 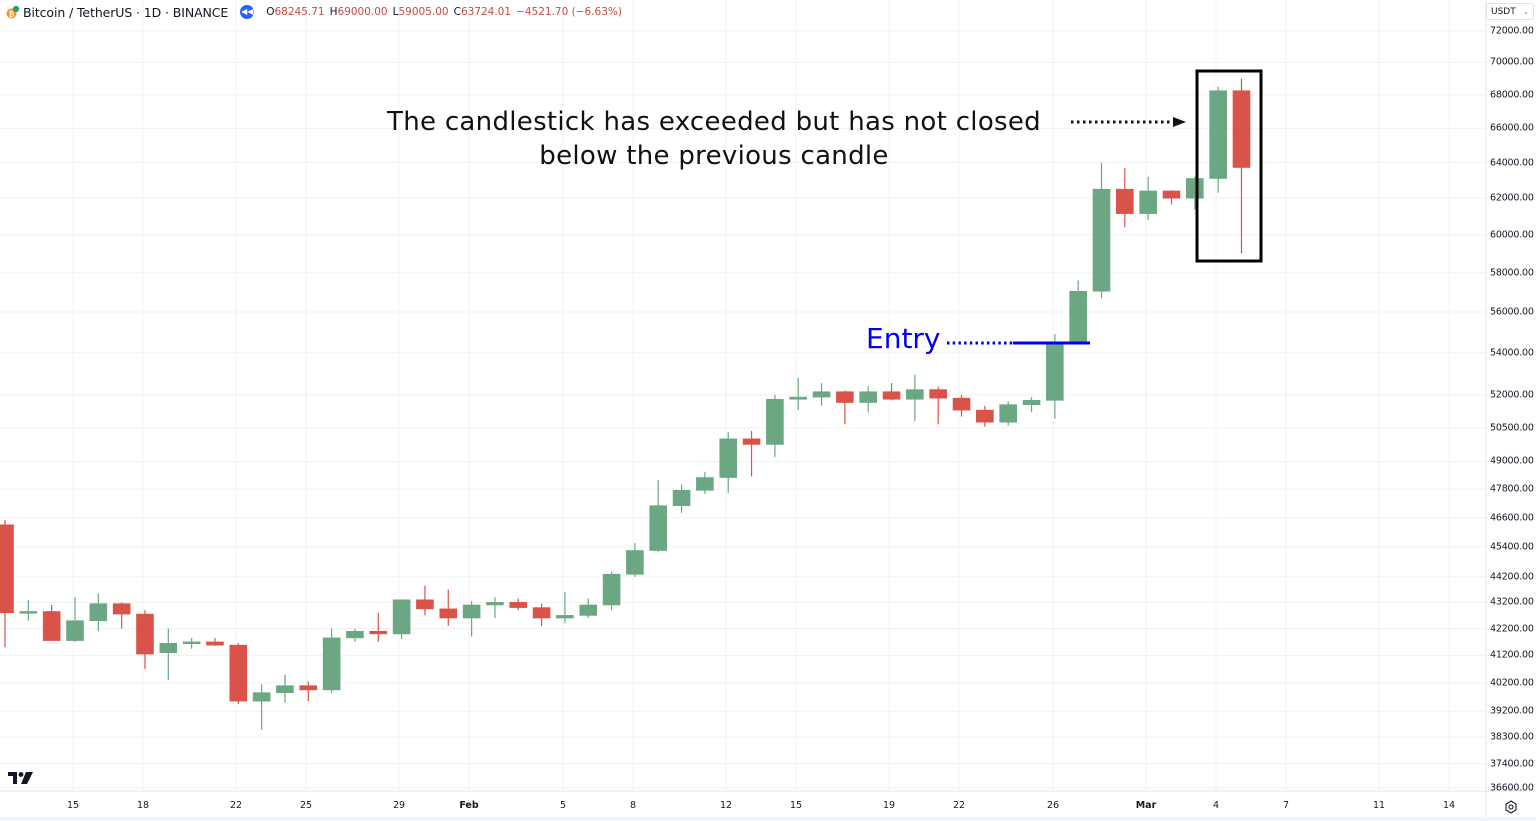 What do you see at coordinates (358, 12) in the screenshot?
I see `ohlc-high: H69000.00` at bounding box center [358, 12].